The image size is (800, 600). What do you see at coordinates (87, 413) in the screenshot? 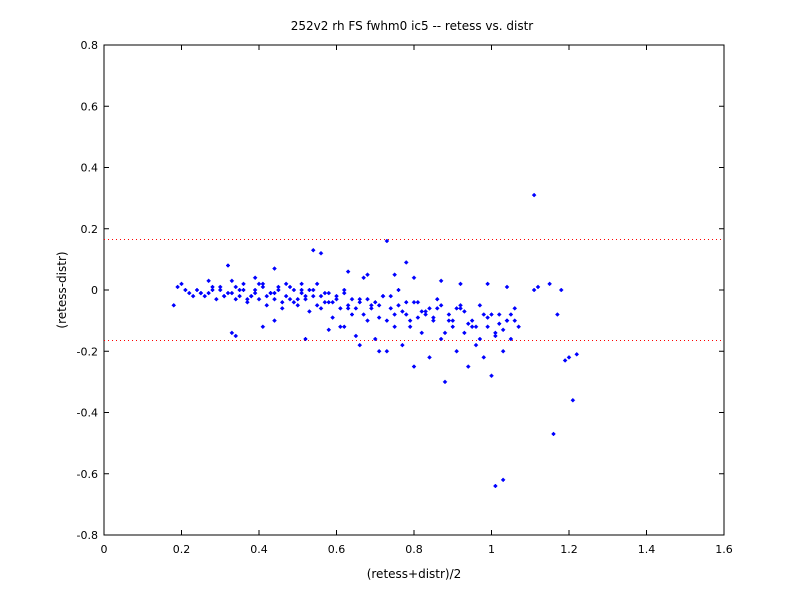
I see `y-tick-label: -0.4` at bounding box center [87, 413].